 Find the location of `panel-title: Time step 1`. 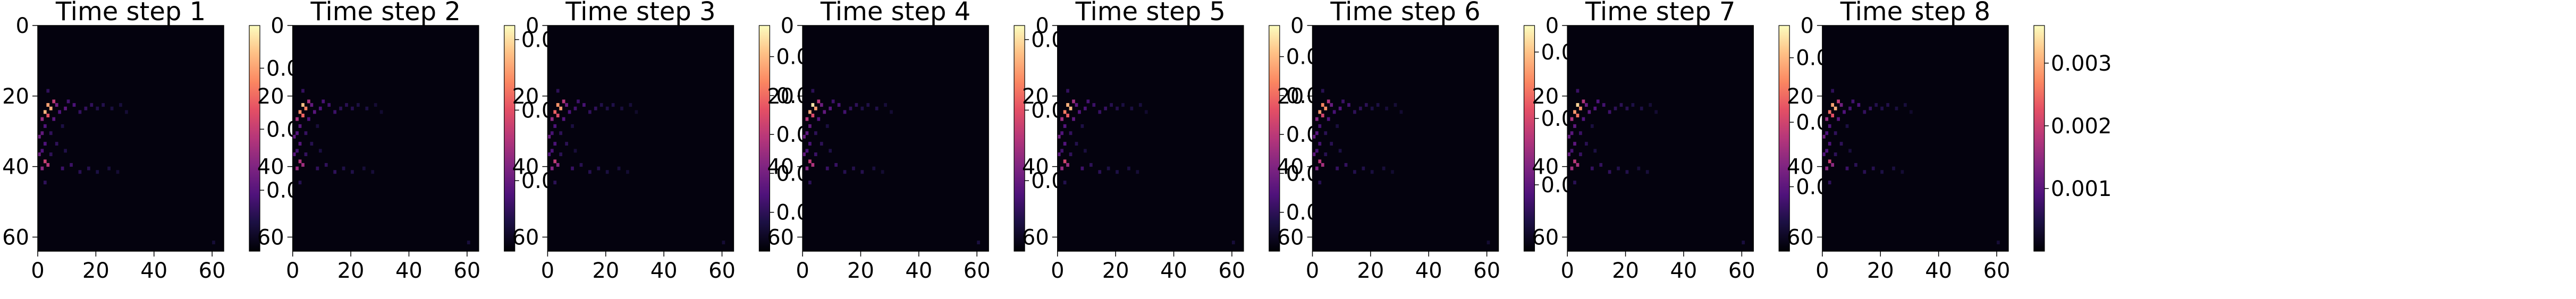

panel-title: Time step 1 is located at coordinates (131, 14).